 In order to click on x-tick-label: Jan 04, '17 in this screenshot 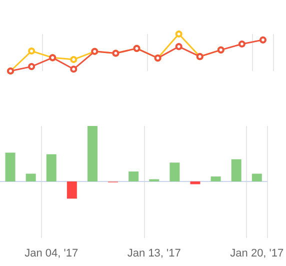, I will do `click(51, 254)`.